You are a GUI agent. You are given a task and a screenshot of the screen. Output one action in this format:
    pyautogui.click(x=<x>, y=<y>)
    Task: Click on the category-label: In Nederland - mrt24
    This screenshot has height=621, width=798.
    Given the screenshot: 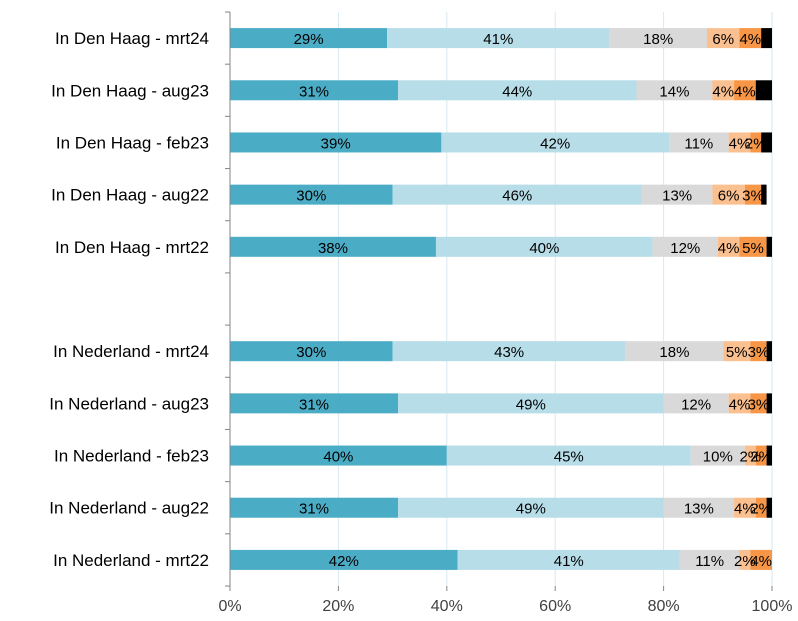 What is the action you would take?
    pyautogui.click(x=131, y=351)
    